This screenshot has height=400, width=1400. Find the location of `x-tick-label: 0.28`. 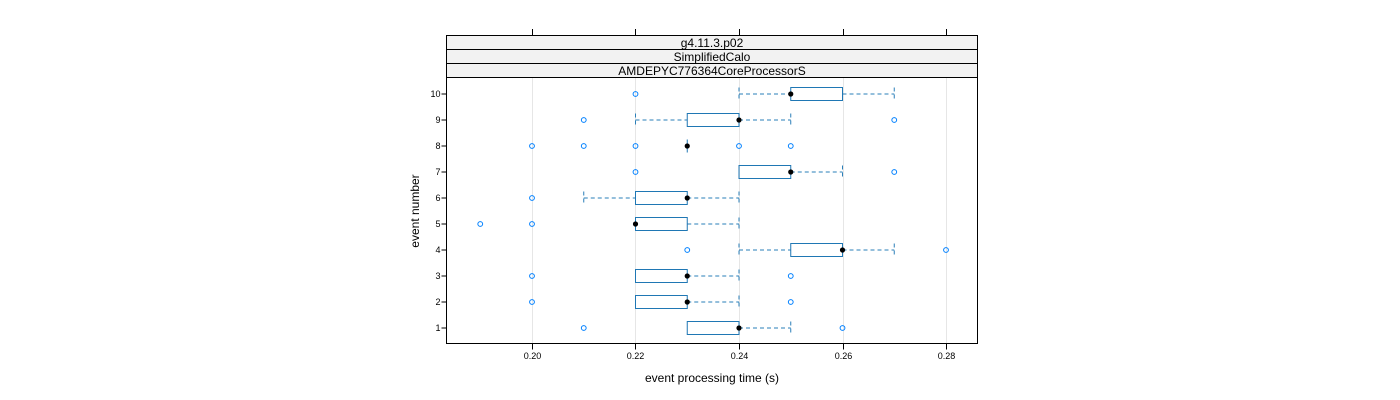

x-tick-label: 0.28 is located at coordinates (947, 356).